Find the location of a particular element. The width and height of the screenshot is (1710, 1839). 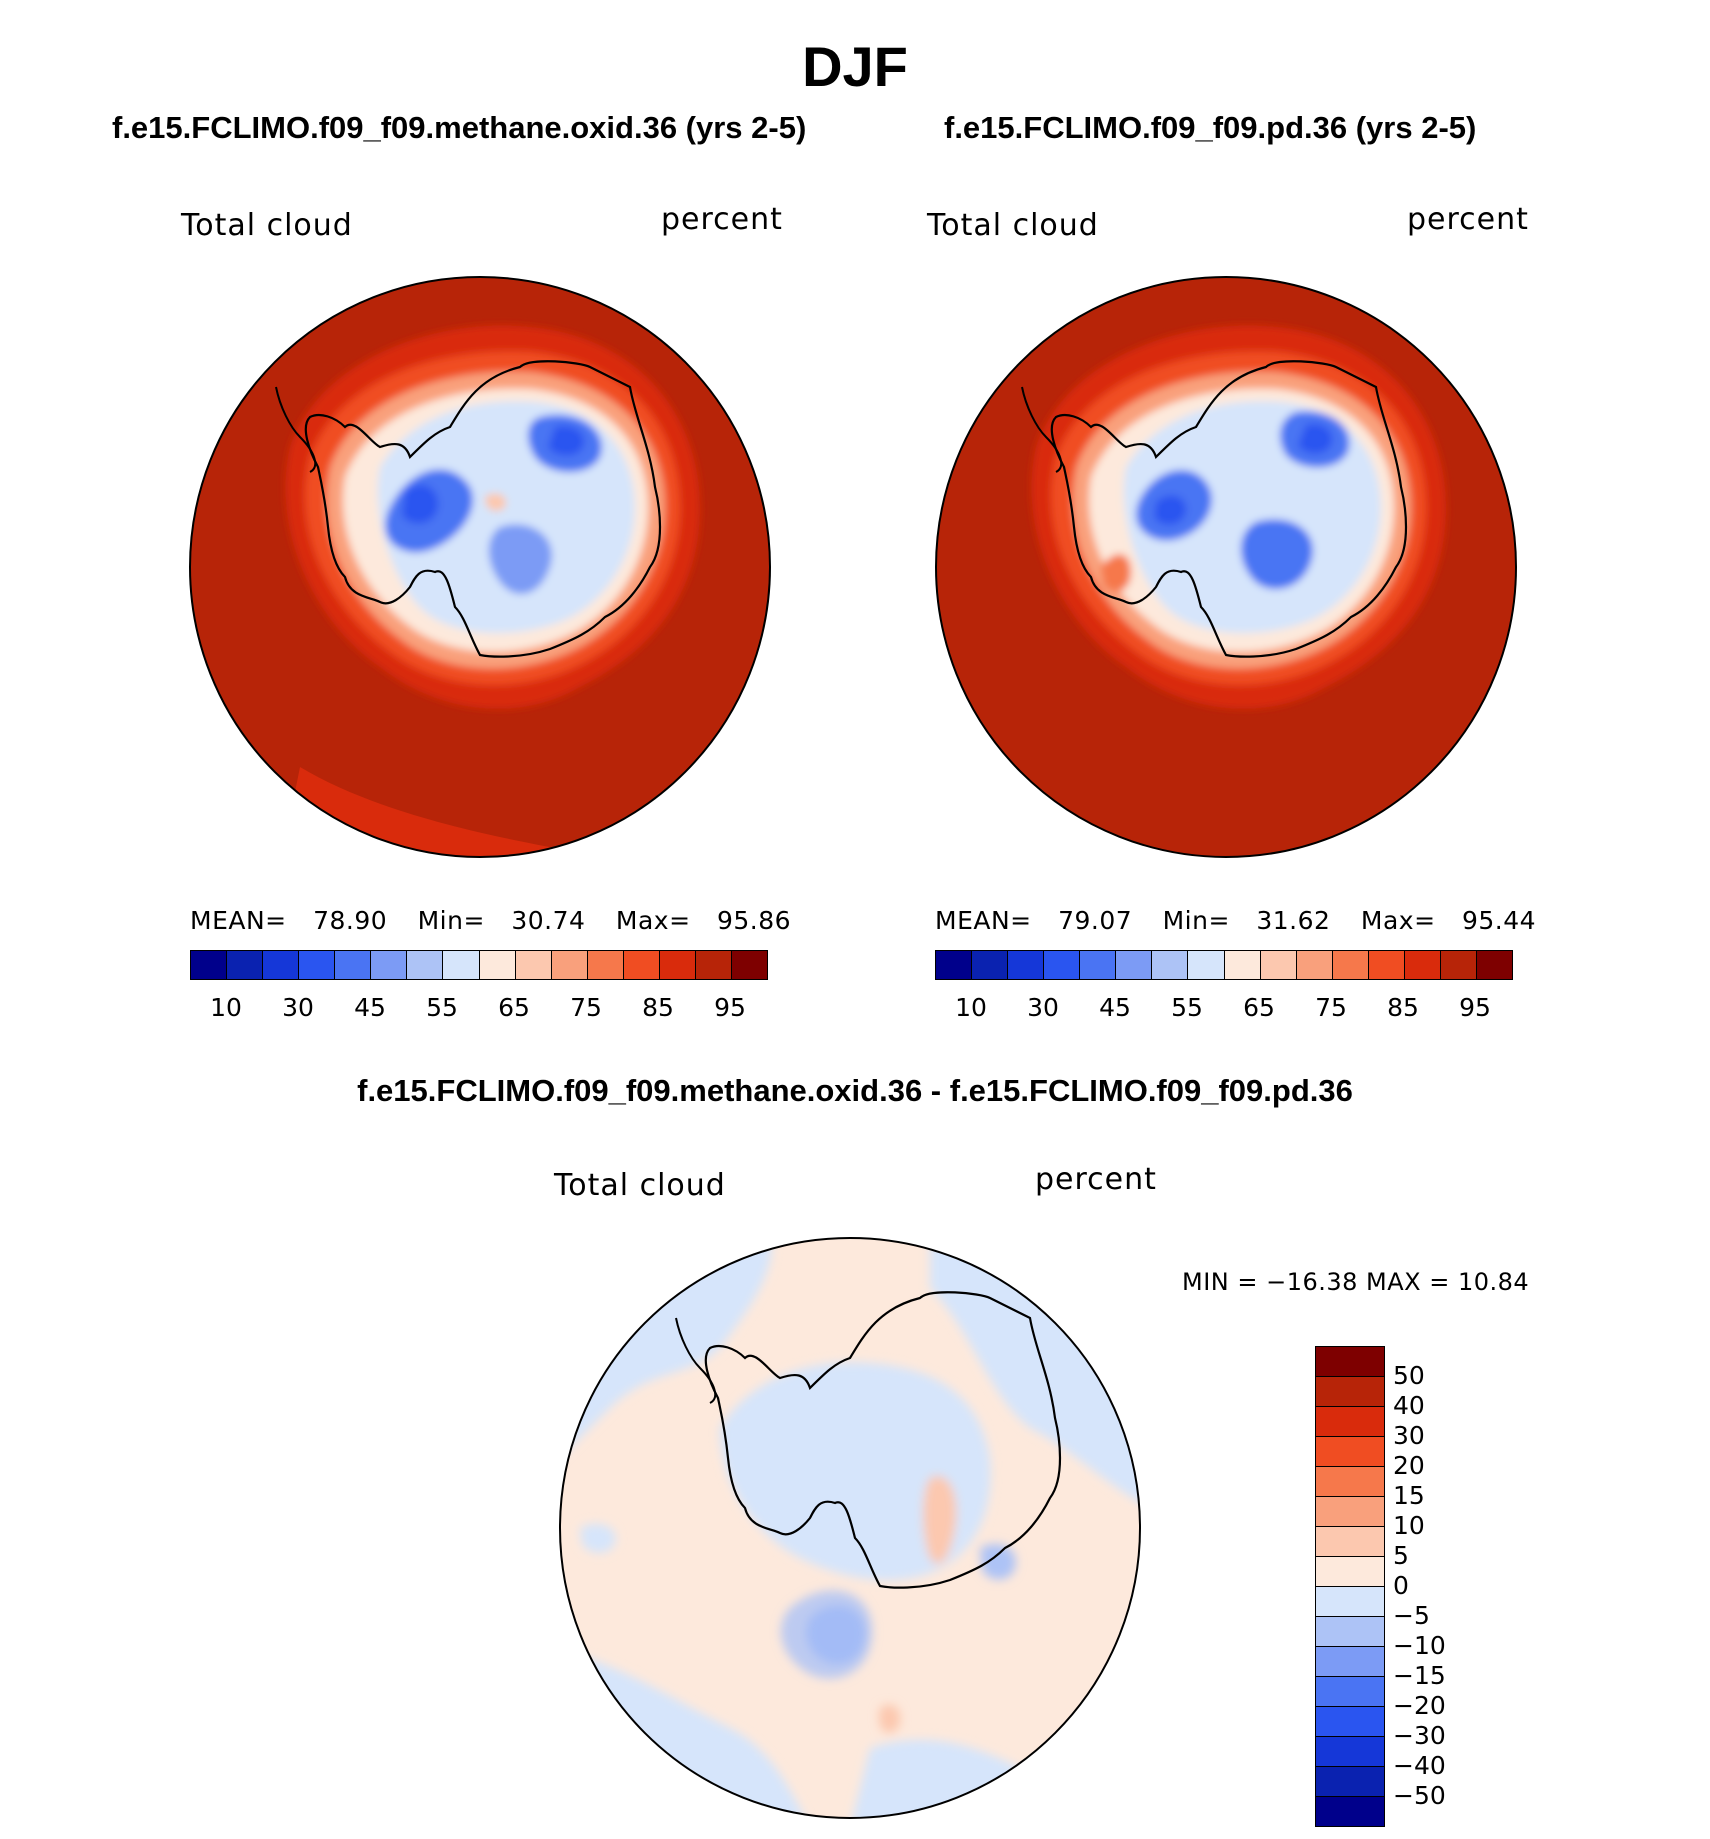

panel1-mean-label: MEAN= is located at coordinates (238, 920).